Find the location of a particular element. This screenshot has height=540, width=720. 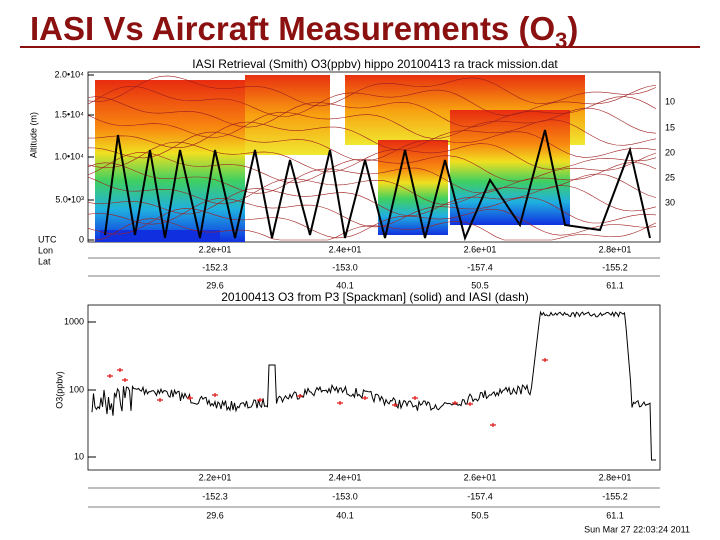

y-tick-label: 100 is located at coordinates (76, 389).